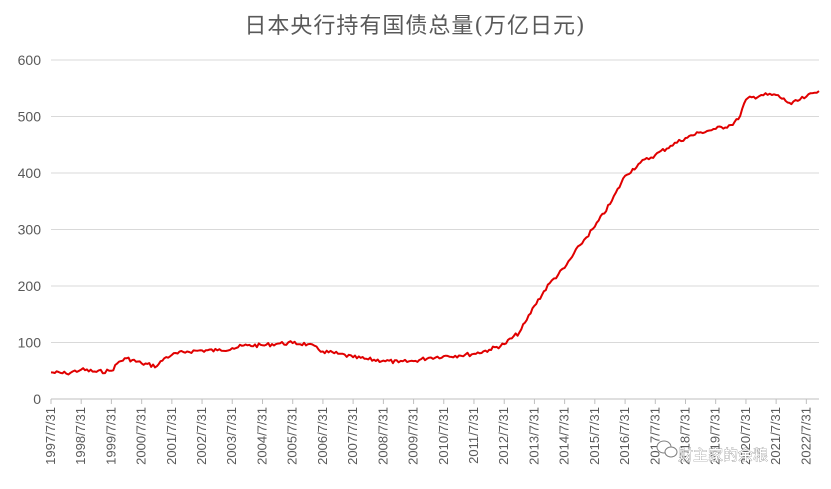 Image resolution: width=831 pixels, height=489 pixels. I want to click on x-tick-label: 1997/7/31, so click(50, 436).